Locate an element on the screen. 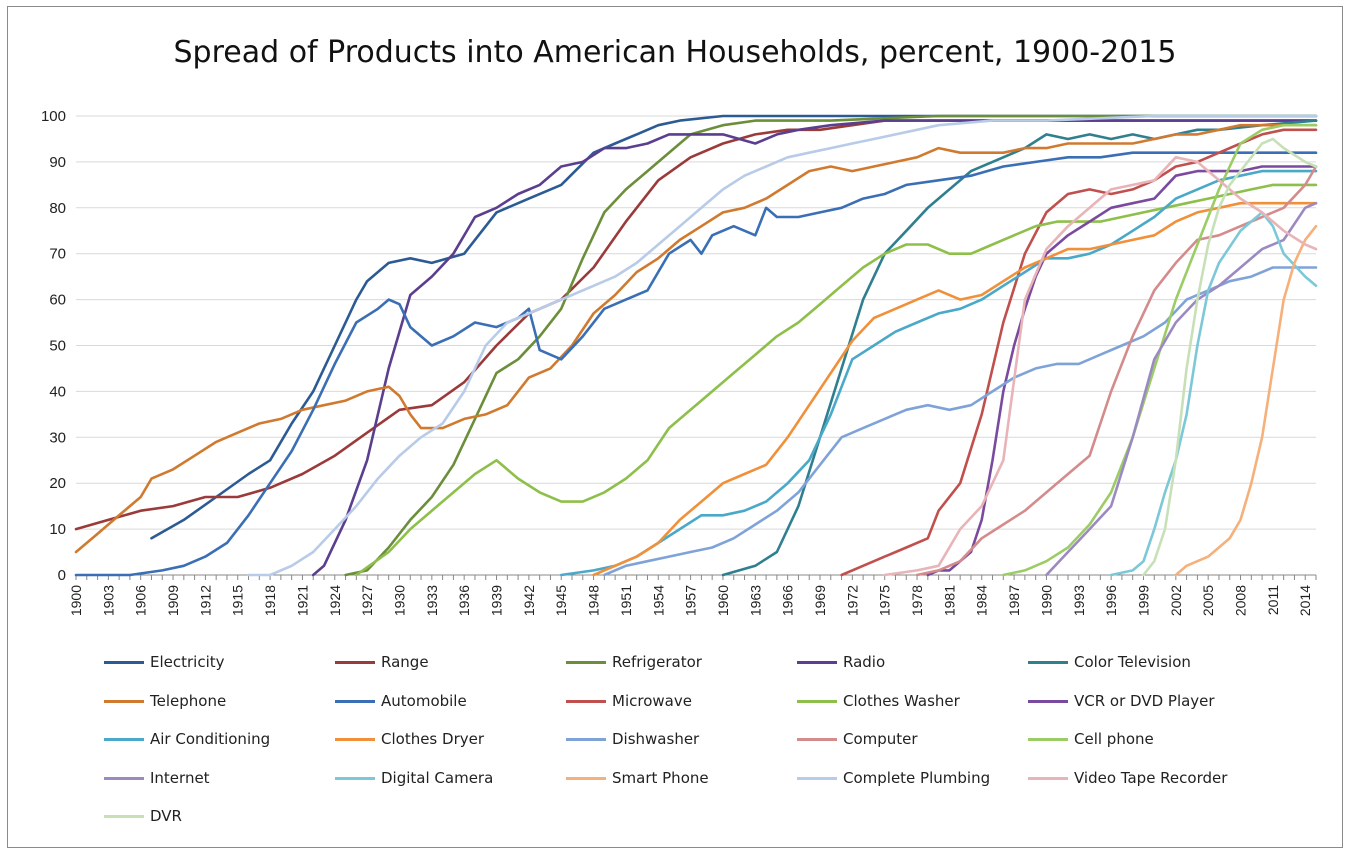  x-tick-label: 1948 is located at coordinates (594, 600).